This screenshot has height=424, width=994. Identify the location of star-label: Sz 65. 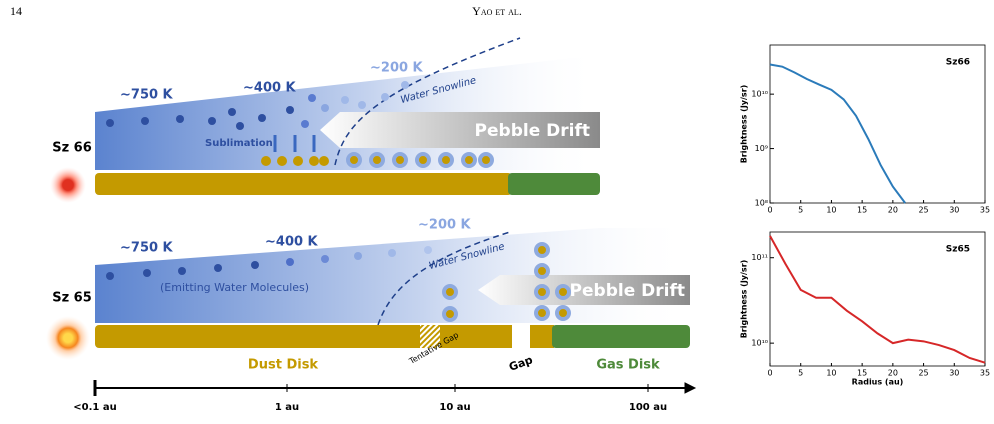
(72, 298).